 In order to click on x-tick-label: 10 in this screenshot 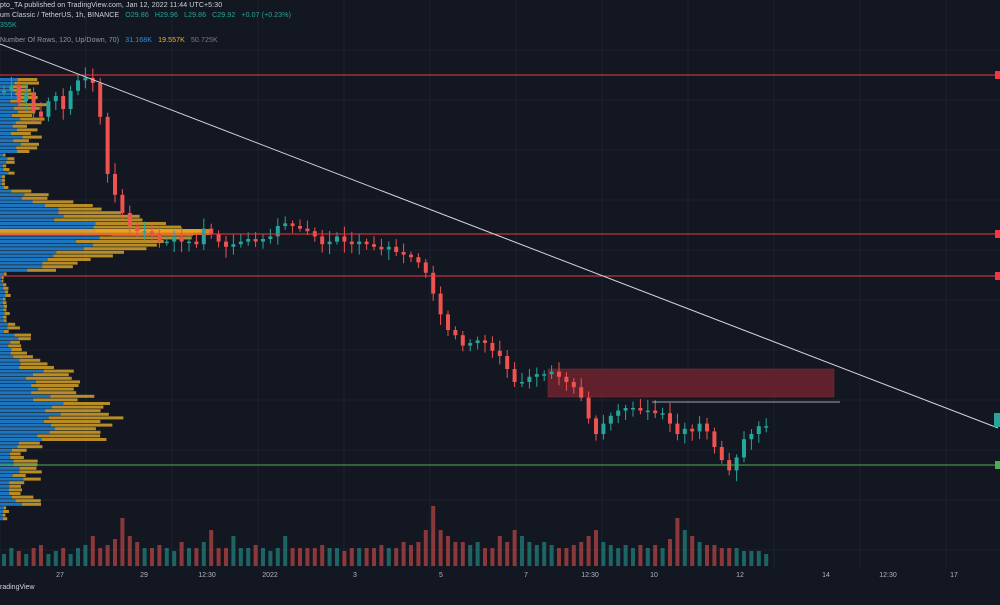, I will do `click(654, 575)`.